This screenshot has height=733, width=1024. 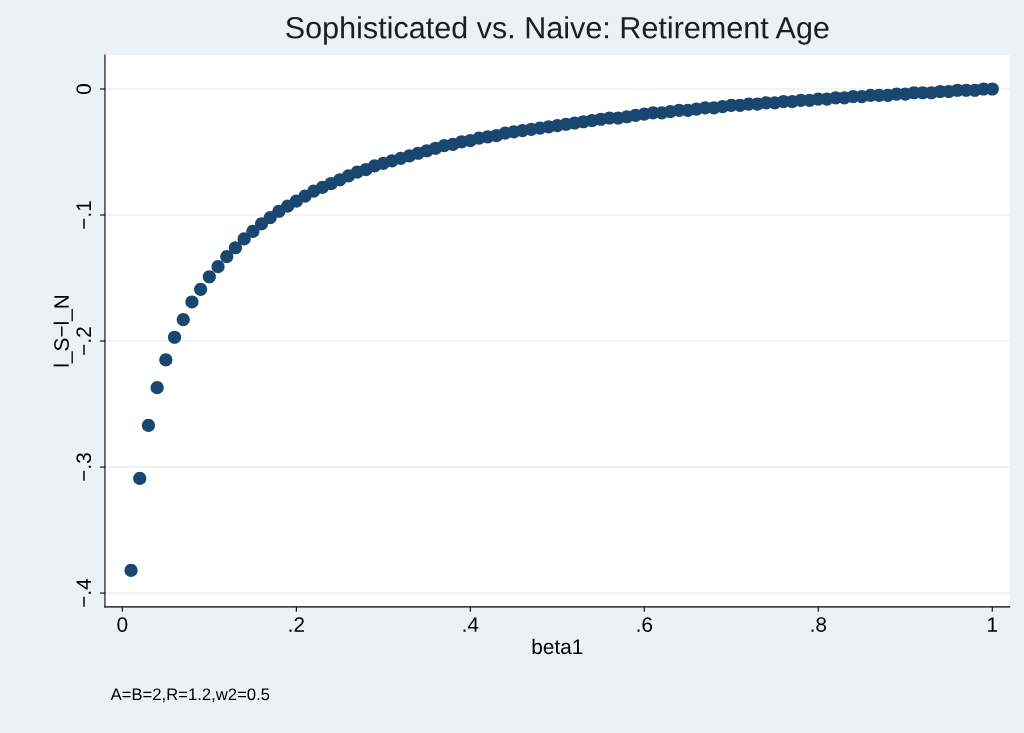 What do you see at coordinates (471, 624) in the screenshot?
I see `x-tick-label: .4` at bounding box center [471, 624].